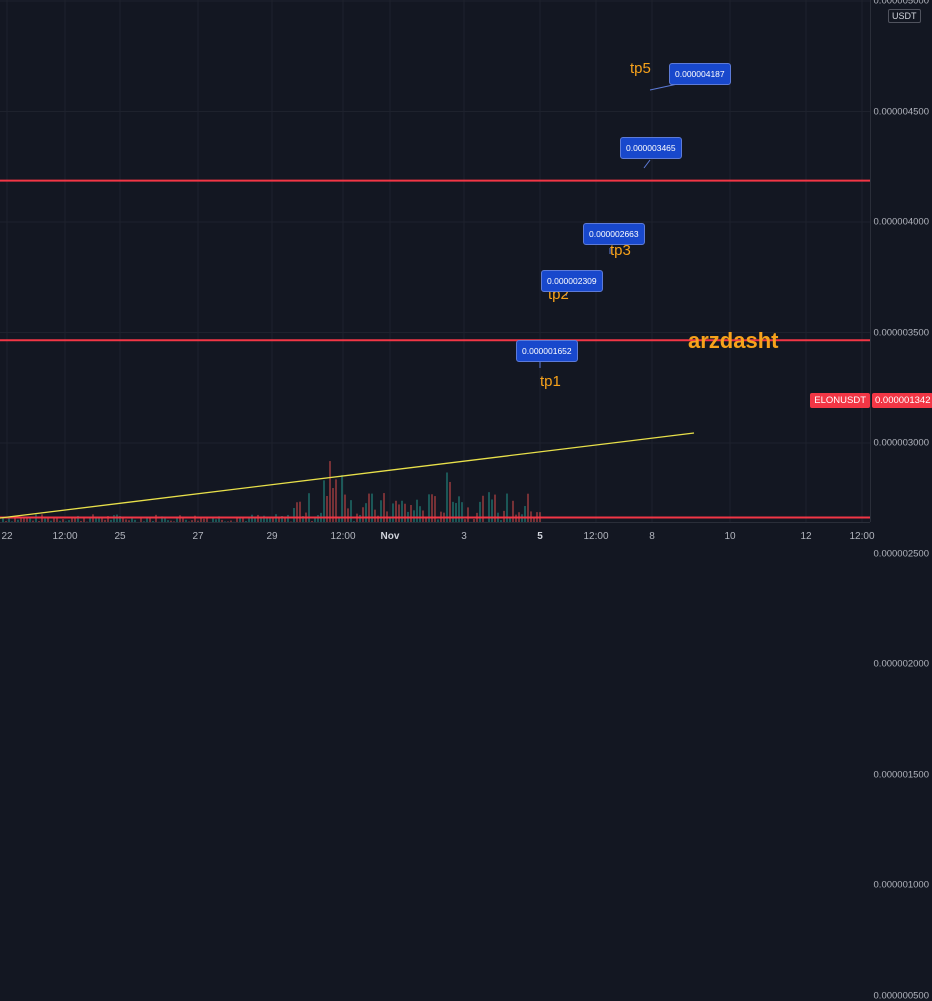  I want to click on tp5-price-callout: 0.000004187, so click(700, 74).